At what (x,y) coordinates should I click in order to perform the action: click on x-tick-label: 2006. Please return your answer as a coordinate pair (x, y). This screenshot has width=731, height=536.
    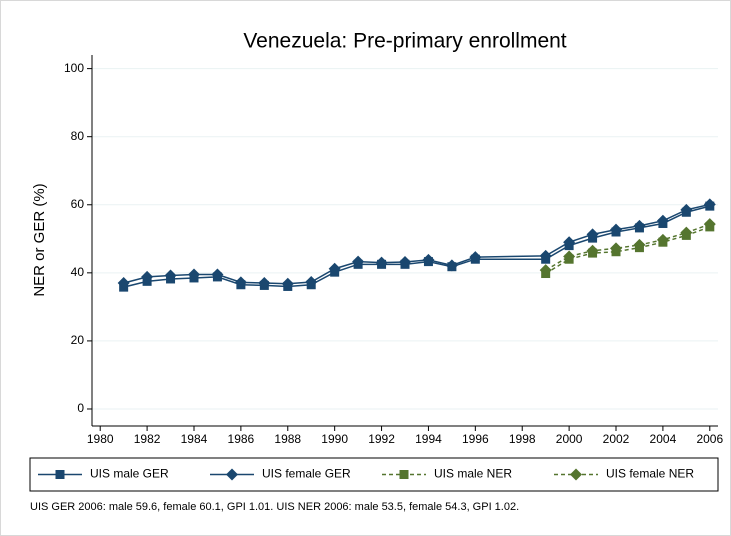
    Looking at the image, I should click on (709, 439).